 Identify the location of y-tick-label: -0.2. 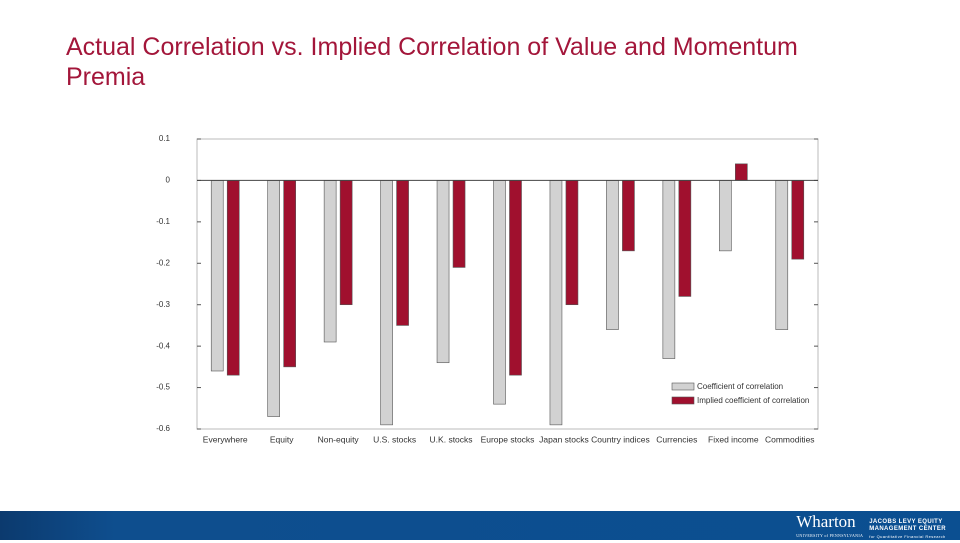
(163, 262).